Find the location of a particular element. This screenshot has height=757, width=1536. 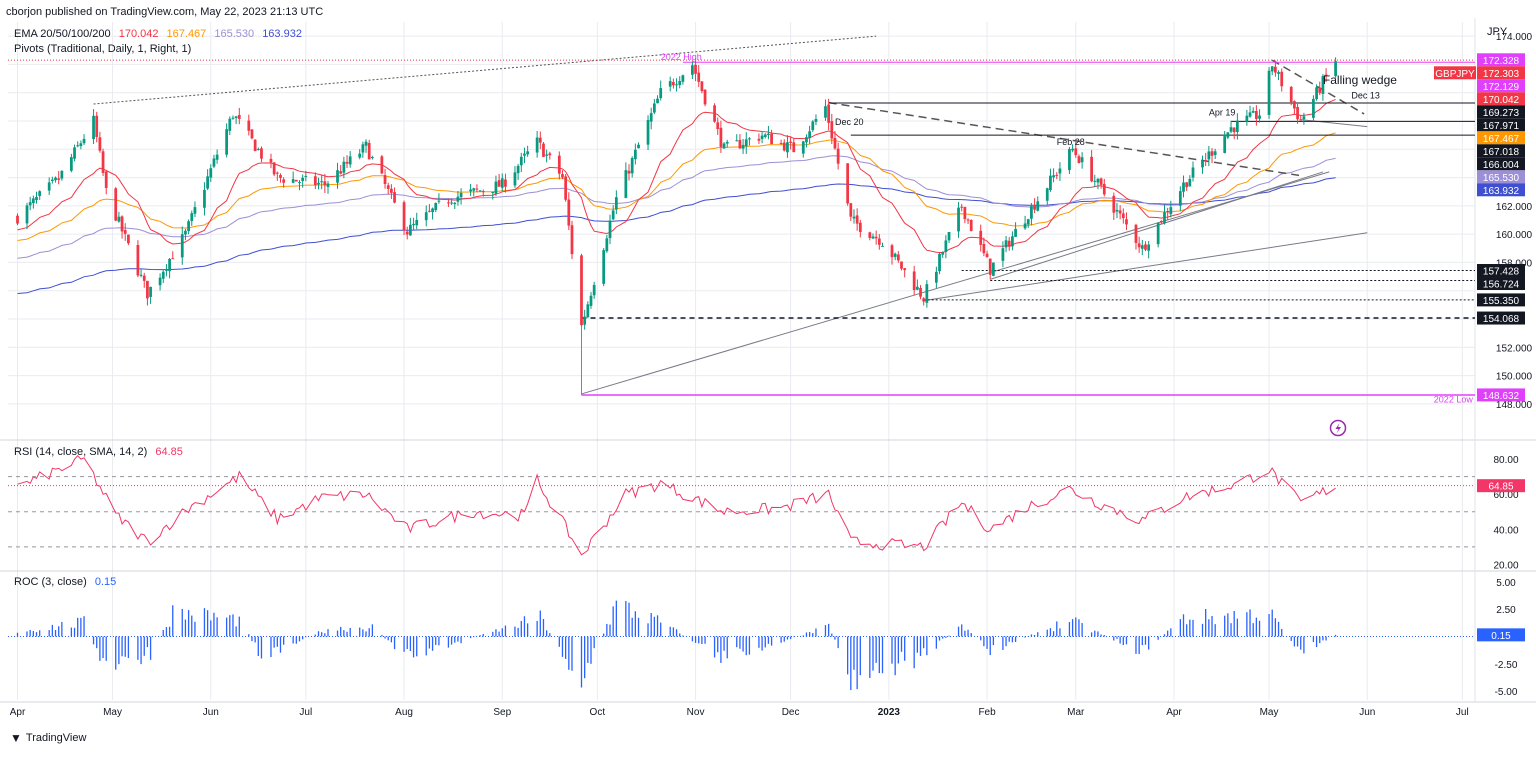

badge-text: 169.273 is located at coordinates (1501, 113).